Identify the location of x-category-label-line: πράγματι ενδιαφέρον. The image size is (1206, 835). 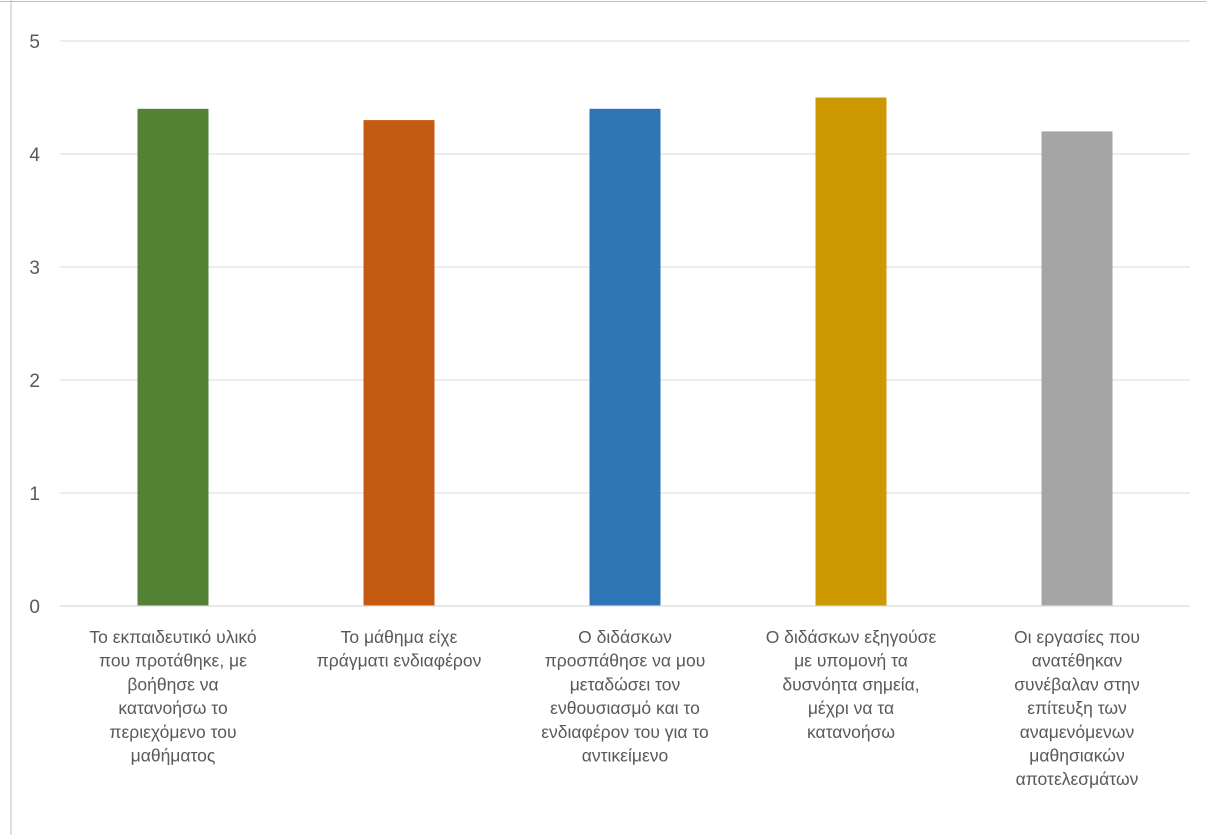
(399, 661).